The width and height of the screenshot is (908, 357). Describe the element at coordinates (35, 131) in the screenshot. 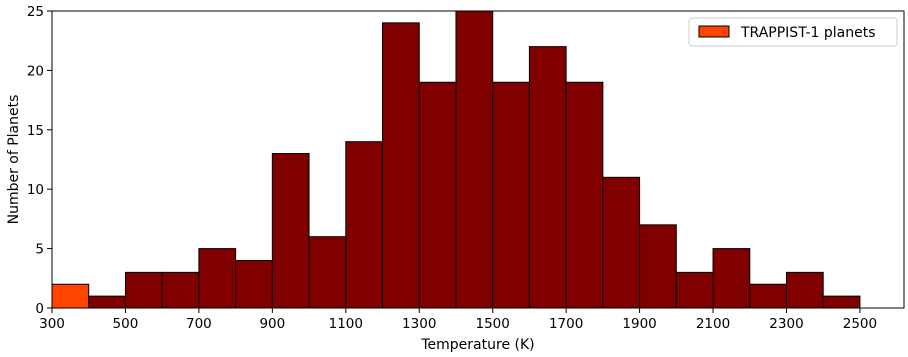

I see `y-tick-label-3: 15` at that location.